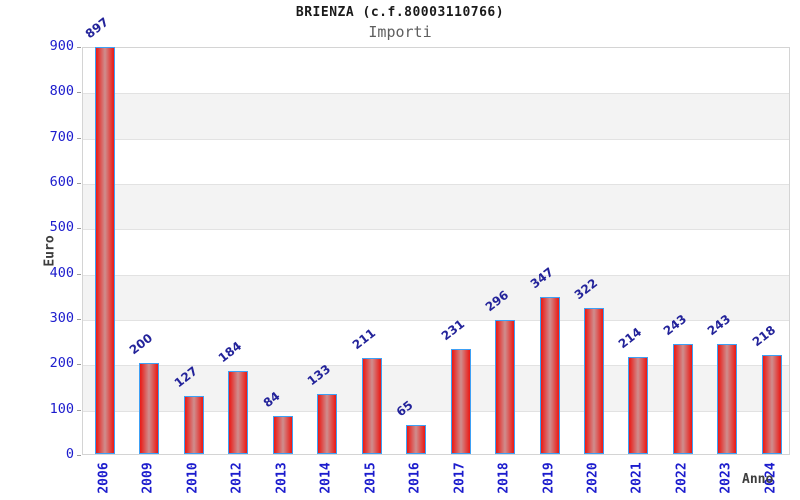 The image size is (800, 500). What do you see at coordinates (61, 182) in the screenshot?
I see `y-tick-label: 600` at bounding box center [61, 182].